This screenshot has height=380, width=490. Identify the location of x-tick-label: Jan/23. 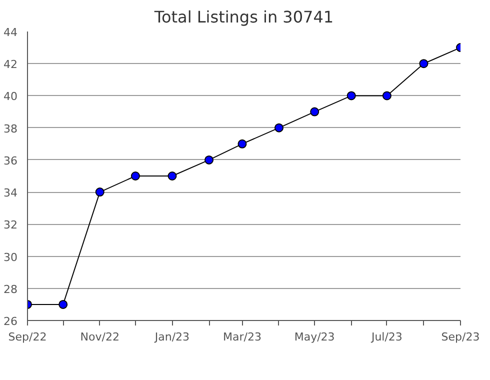
(172, 337).